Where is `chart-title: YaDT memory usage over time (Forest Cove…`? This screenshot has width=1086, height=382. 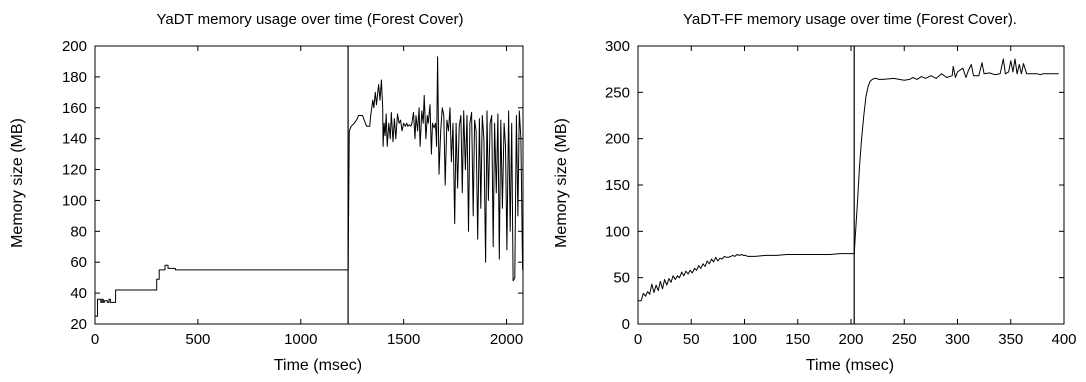 chart-title: YaDT memory usage over time (Forest Cove… is located at coordinates (309, 19).